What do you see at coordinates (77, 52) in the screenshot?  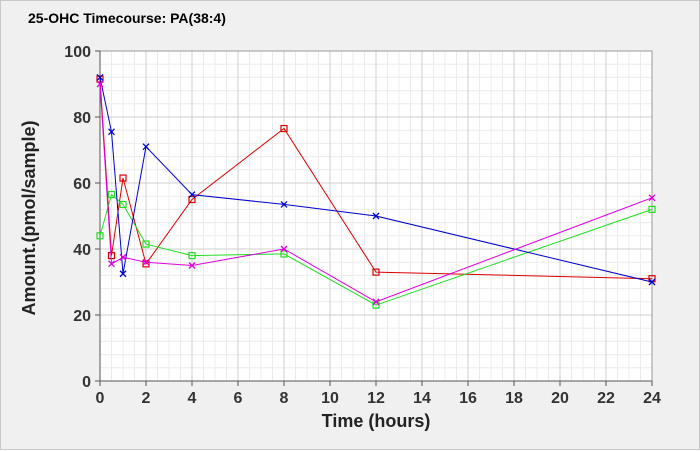 I see `y-tick-label: 100` at bounding box center [77, 52].